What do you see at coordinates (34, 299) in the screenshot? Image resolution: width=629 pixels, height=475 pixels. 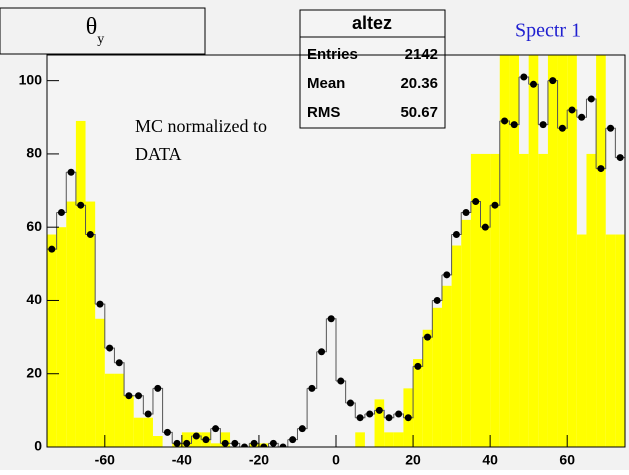 I see `y-tick-label: 40` at bounding box center [34, 299].